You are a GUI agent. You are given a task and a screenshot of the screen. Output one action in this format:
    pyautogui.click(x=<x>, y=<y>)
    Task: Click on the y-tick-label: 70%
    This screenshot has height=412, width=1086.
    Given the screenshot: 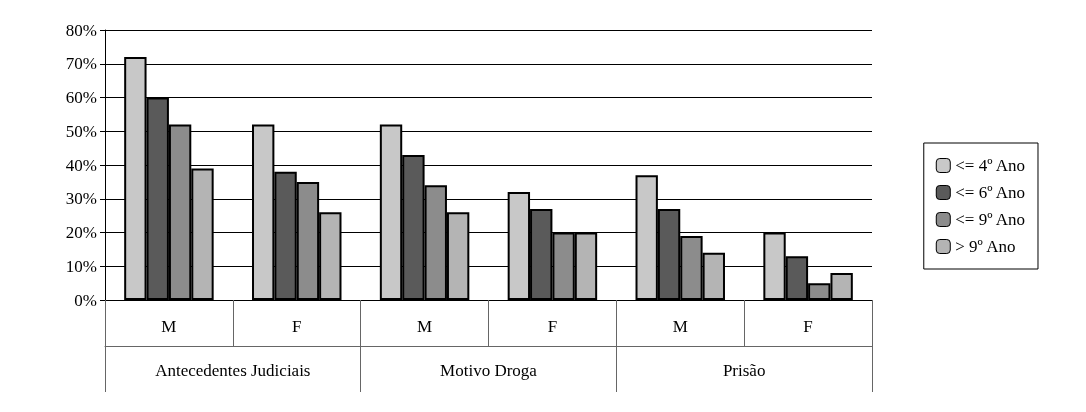 What is the action you would take?
    pyautogui.click(x=81, y=64)
    